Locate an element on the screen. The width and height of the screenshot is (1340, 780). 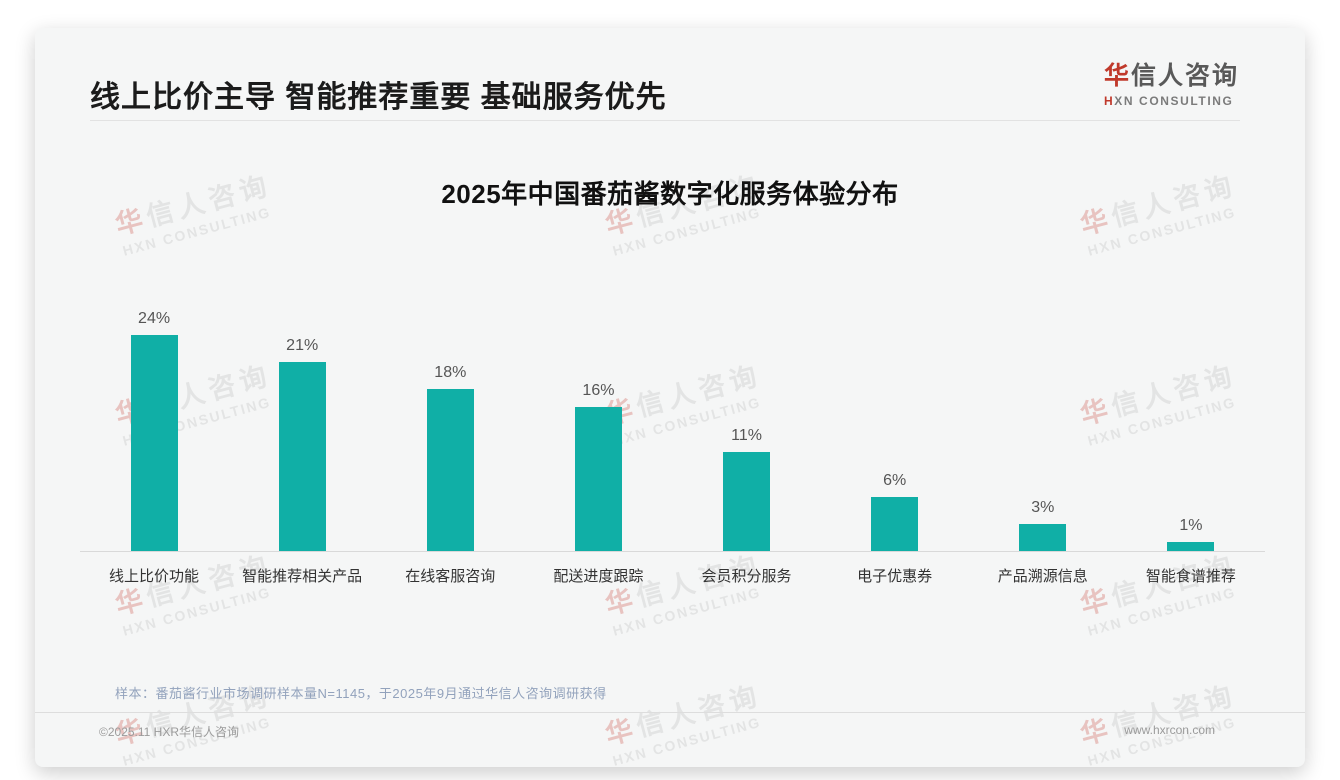
logo-english-name: HXN CONSULTING is located at coordinates (1171, 101).